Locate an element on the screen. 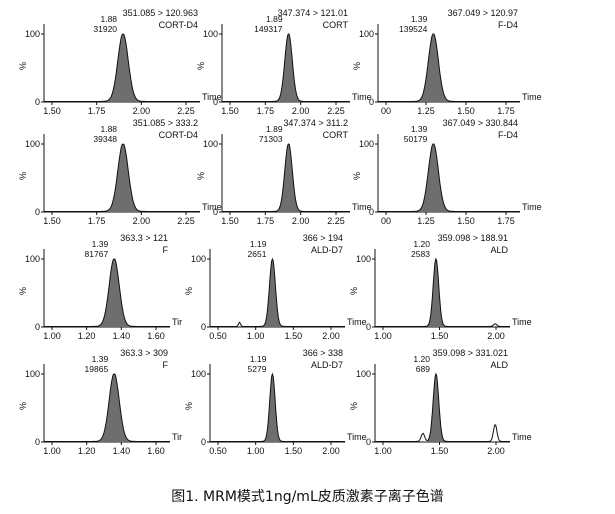 The height and width of the screenshot is (514, 615). retention-time-label: 1.89 is located at coordinates (274, 129).